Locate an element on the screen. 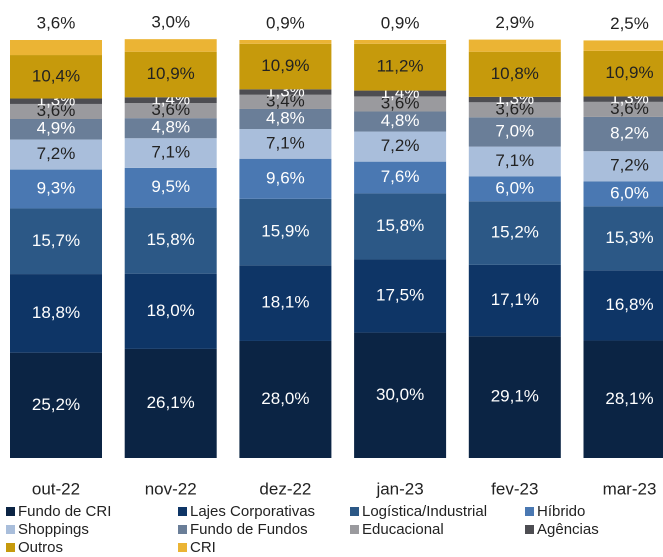 The width and height of the screenshot is (663, 557). value-label: 26,1% is located at coordinates (171, 402).